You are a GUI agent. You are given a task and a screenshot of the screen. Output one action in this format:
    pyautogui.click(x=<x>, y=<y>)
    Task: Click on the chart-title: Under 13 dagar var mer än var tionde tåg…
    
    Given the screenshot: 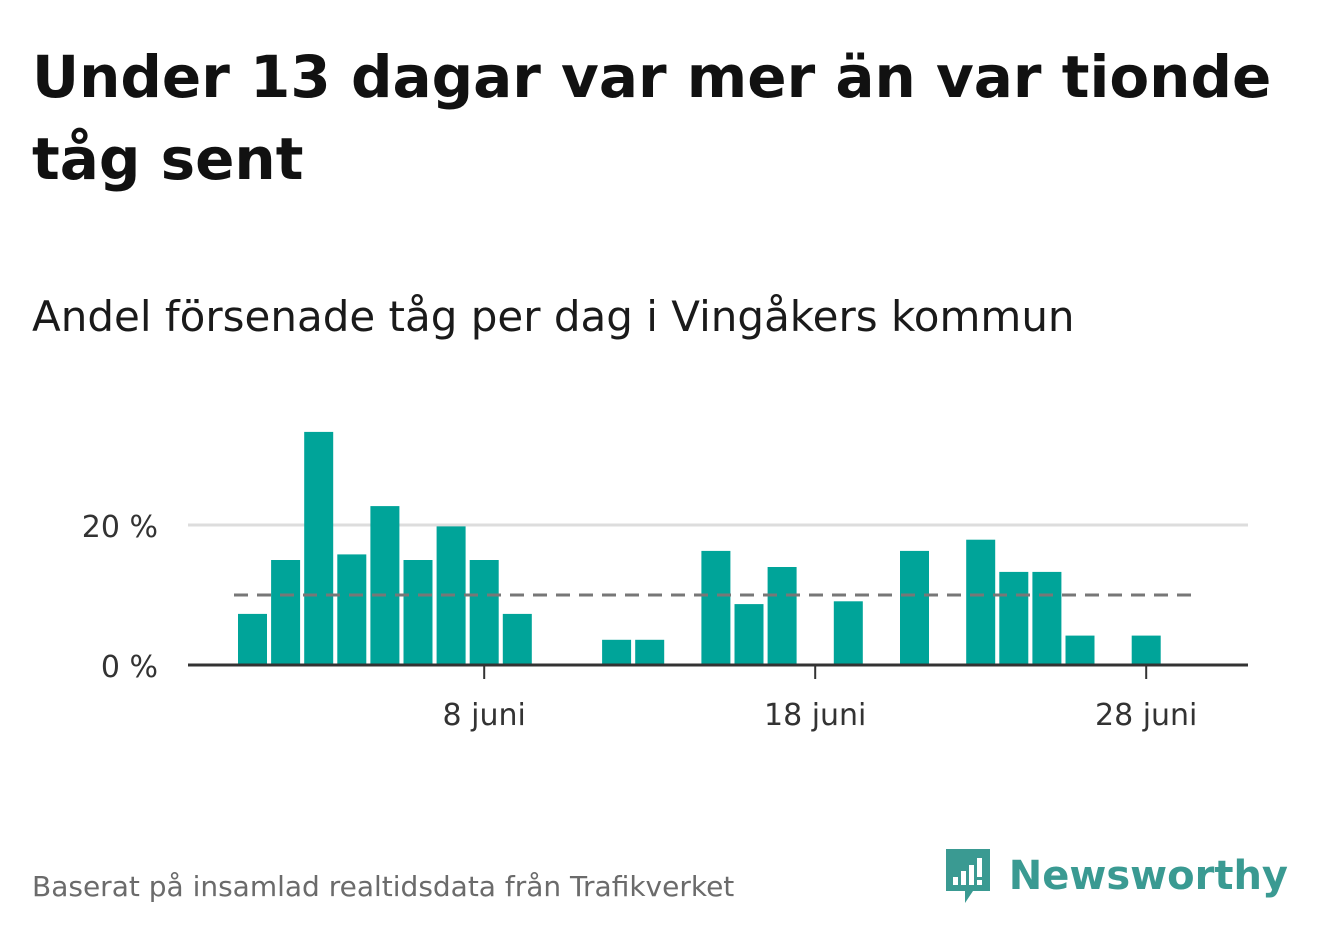 What is the action you would take?
    pyautogui.click(x=652, y=118)
    